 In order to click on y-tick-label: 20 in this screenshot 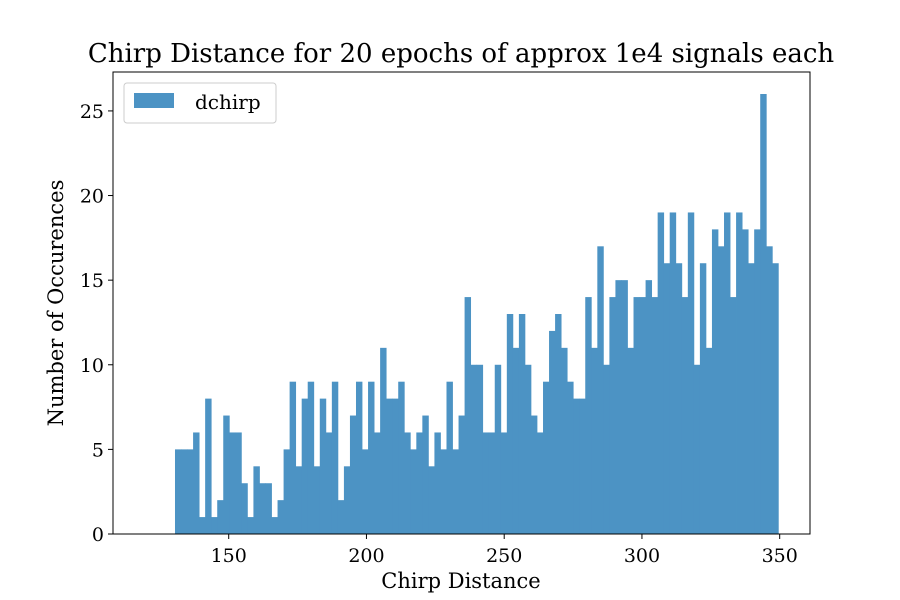, I will do `click(92, 197)`.